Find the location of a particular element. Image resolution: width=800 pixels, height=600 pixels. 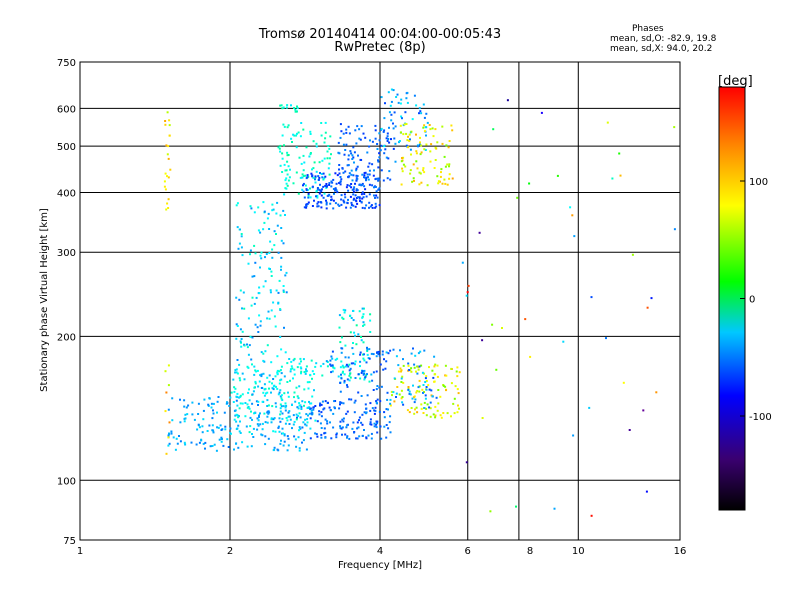

y-tick-label: 600 is located at coordinates (66, 109).